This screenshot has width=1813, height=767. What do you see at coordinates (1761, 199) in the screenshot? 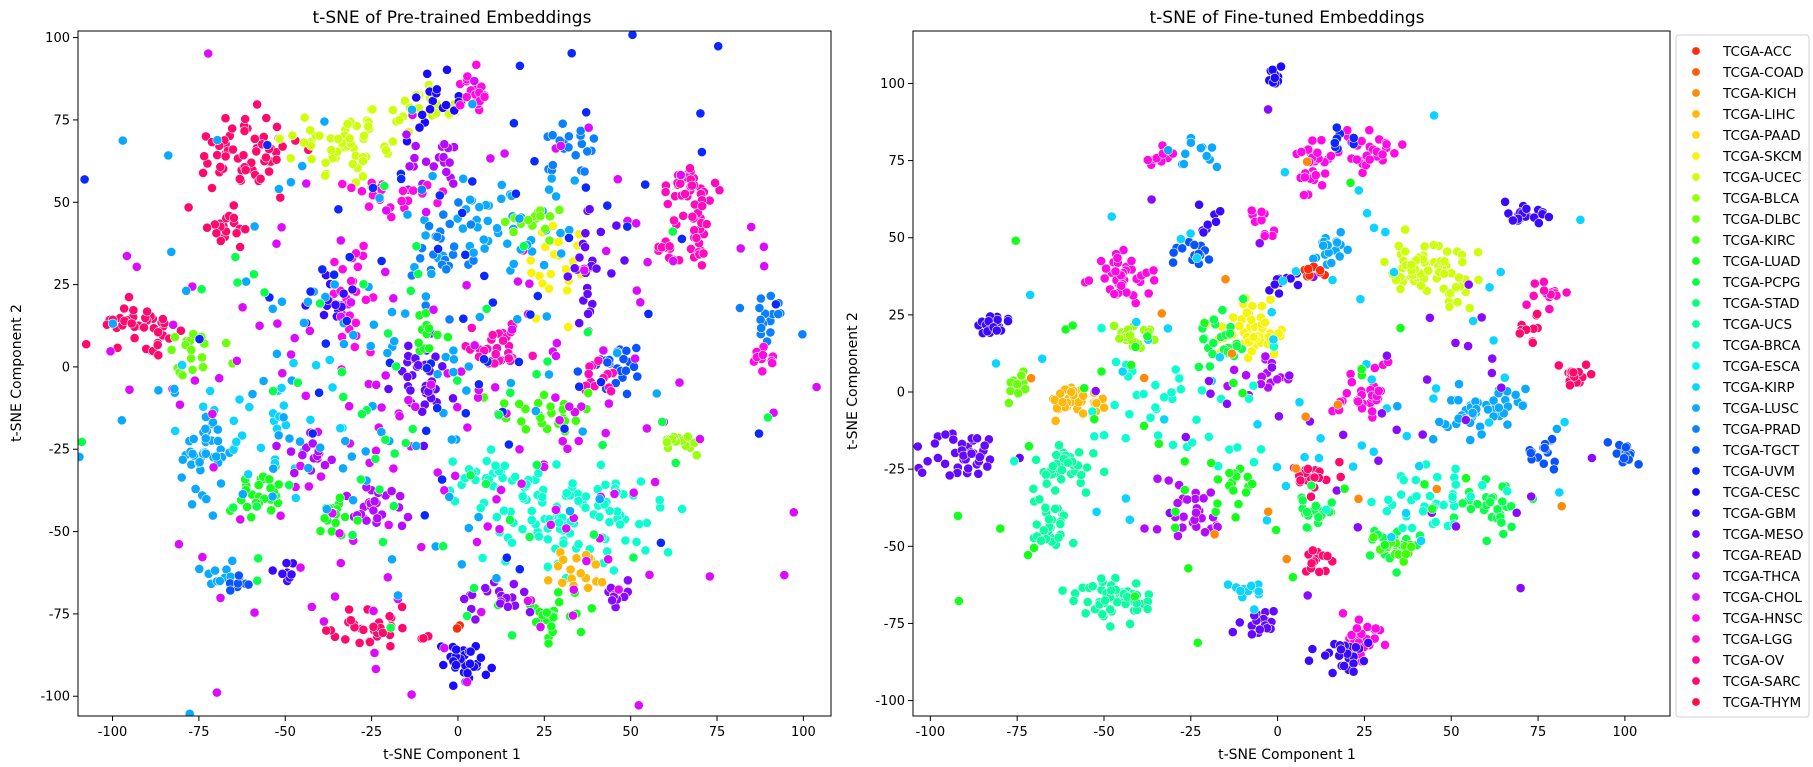
I see `legend-label: TCGA-BLCA` at bounding box center [1761, 199].